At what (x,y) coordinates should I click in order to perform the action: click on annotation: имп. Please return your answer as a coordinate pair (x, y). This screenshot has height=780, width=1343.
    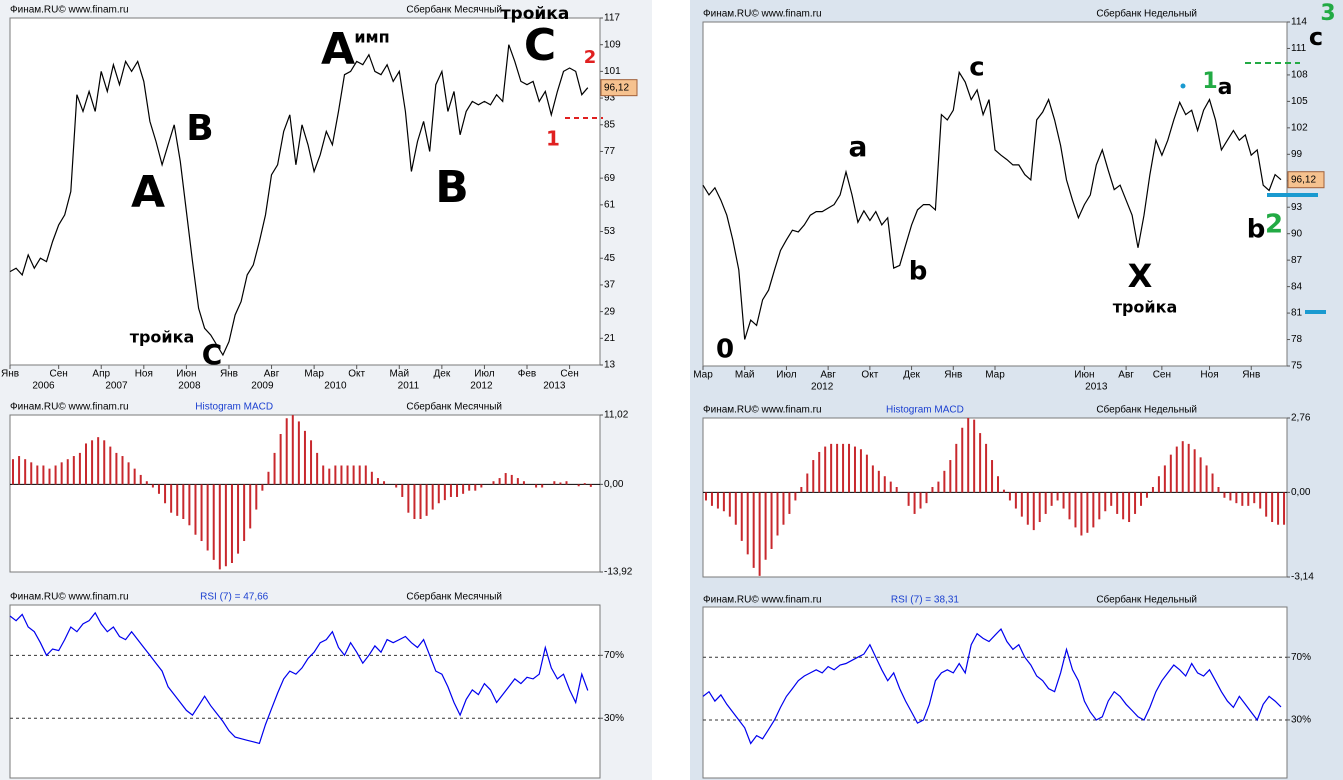
    Looking at the image, I should click on (371, 37).